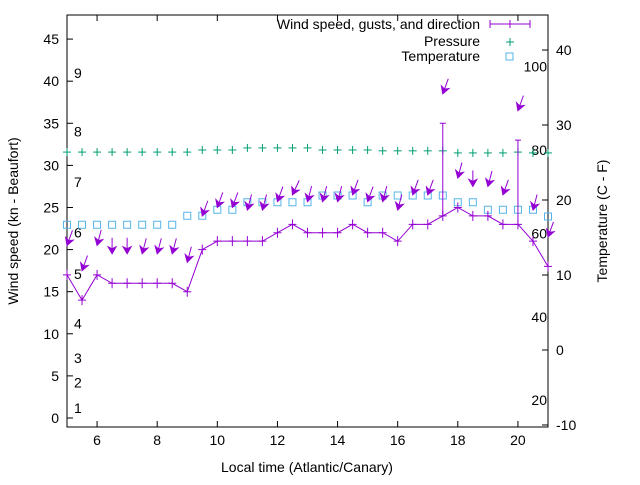 Image resolution: width=640 pixels, height=485 pixels. I want to click on x-tick-label: 6, so click(97, 440).